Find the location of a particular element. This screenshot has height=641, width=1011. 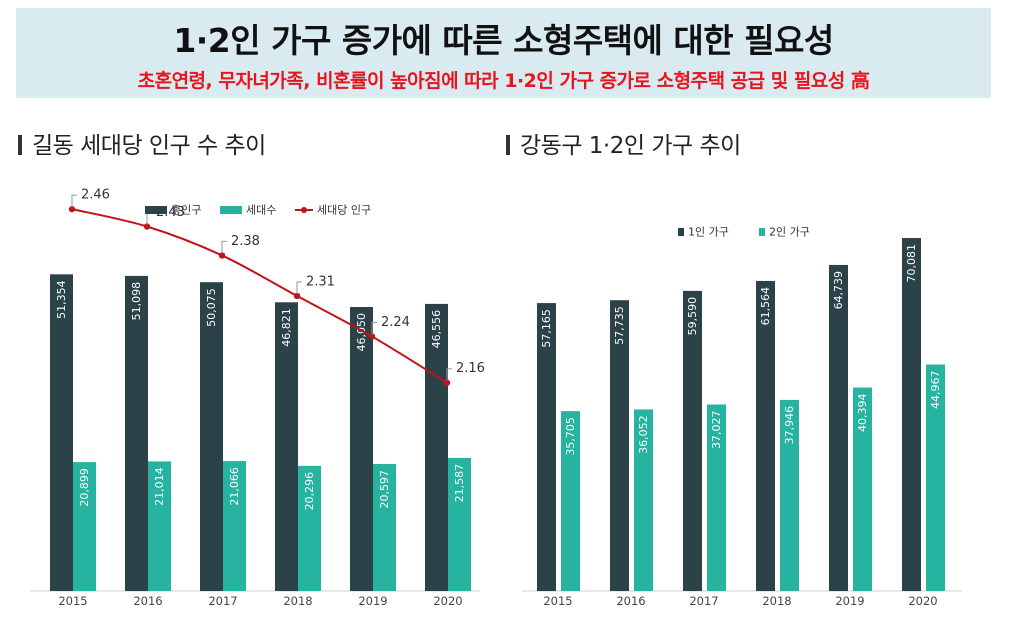

bar-value-label: 20,296 is located at coordinates (309, 491).